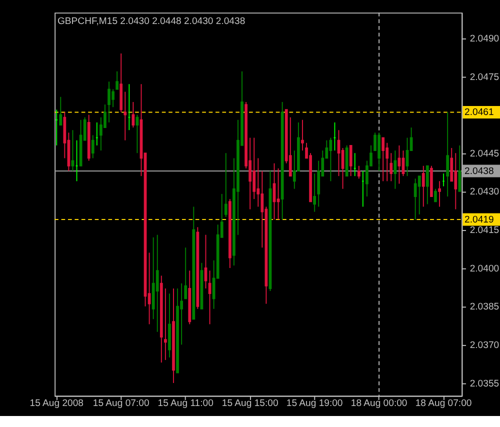 Image resolution: width=500 pixels, height=427 pixels. Describe the element at coordinates (57, 403) in the screenshot. I see `x-tick-label: 15 Aug 2008` at that location.